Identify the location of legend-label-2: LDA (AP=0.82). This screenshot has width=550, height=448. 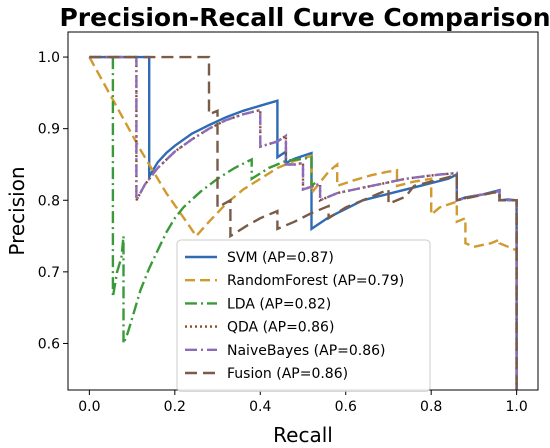
(279, 304).